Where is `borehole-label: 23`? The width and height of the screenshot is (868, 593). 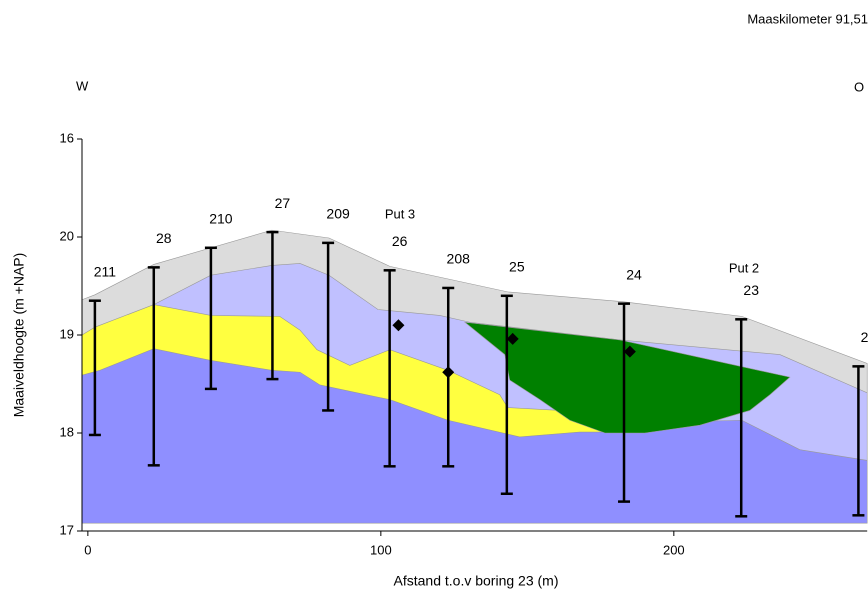
borehole-label: 23 is located at coordinates (751, 290).